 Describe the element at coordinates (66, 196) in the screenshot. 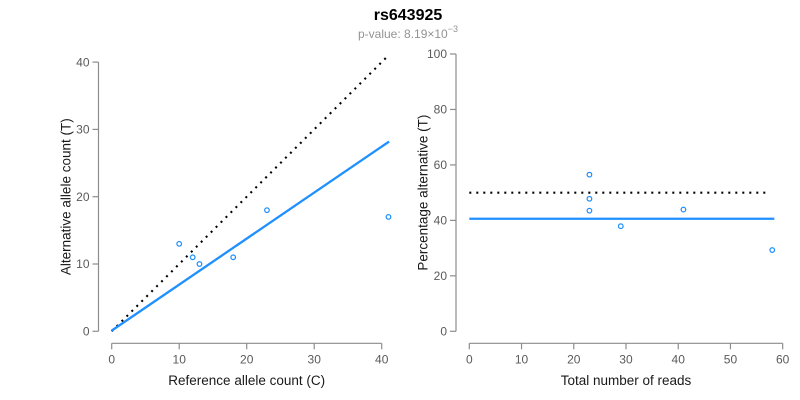

I see `y-axis-title: Alternative allele count (T)` at that location.